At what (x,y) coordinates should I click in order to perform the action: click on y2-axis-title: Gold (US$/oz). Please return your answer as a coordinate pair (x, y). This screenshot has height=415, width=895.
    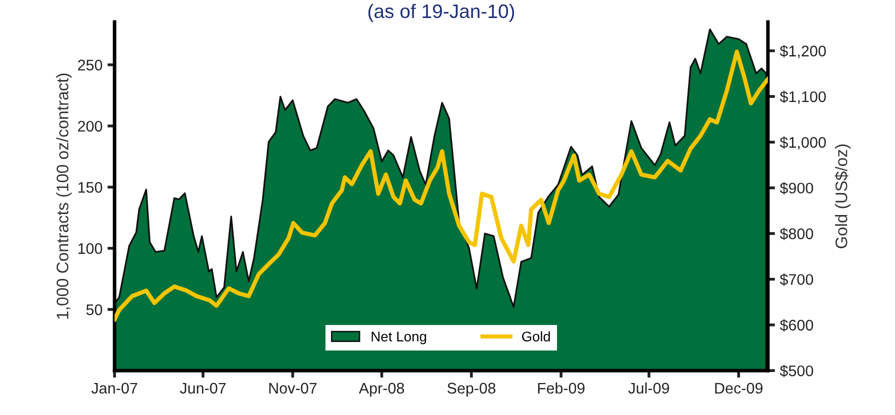
    Looking at the image, I should click on (842, 196).